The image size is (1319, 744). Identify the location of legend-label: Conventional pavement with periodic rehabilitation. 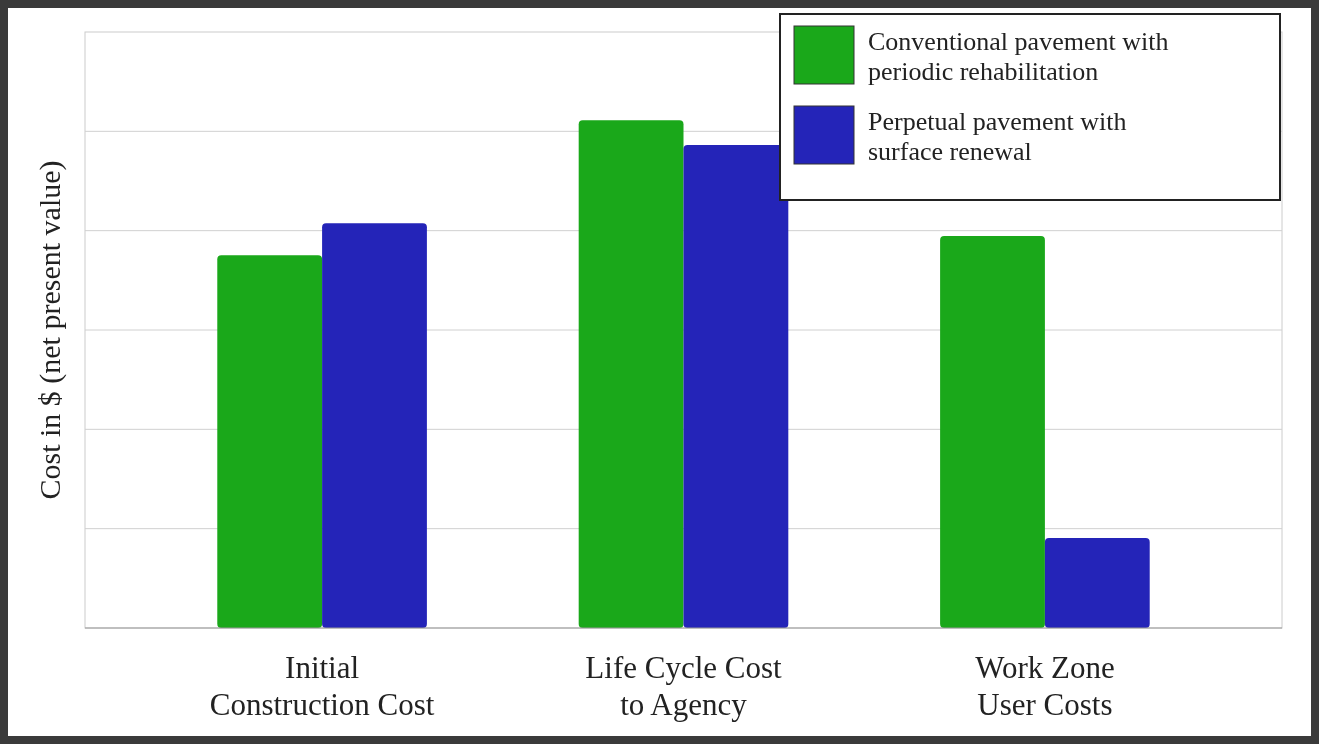
(1018, 56).